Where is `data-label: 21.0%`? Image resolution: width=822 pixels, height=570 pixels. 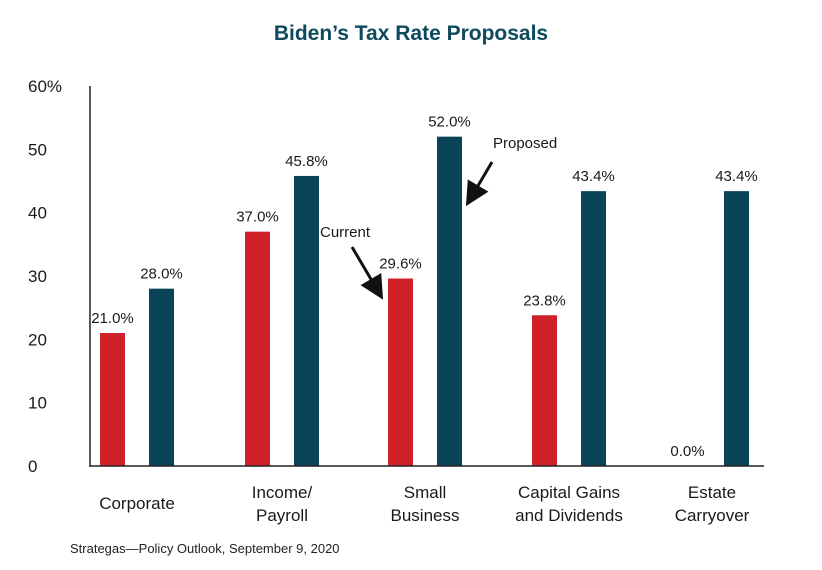
data-label: 21.0% is located at coordinates (112, 318).